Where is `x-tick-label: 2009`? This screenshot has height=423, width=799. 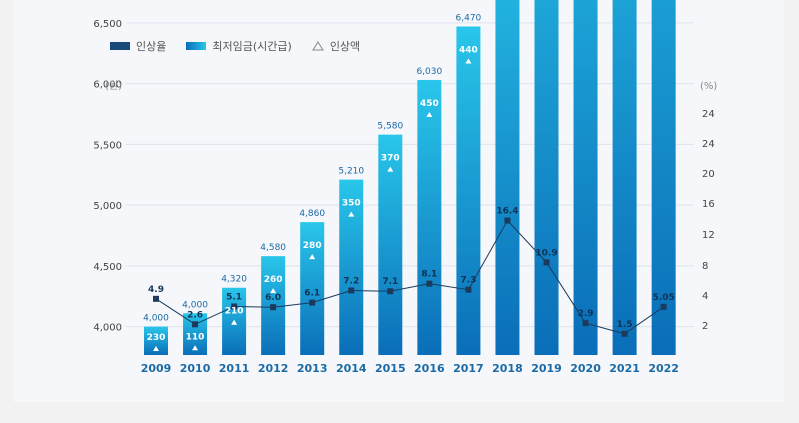
x-tick-label: 2009 is located at coordinates (156, 368).